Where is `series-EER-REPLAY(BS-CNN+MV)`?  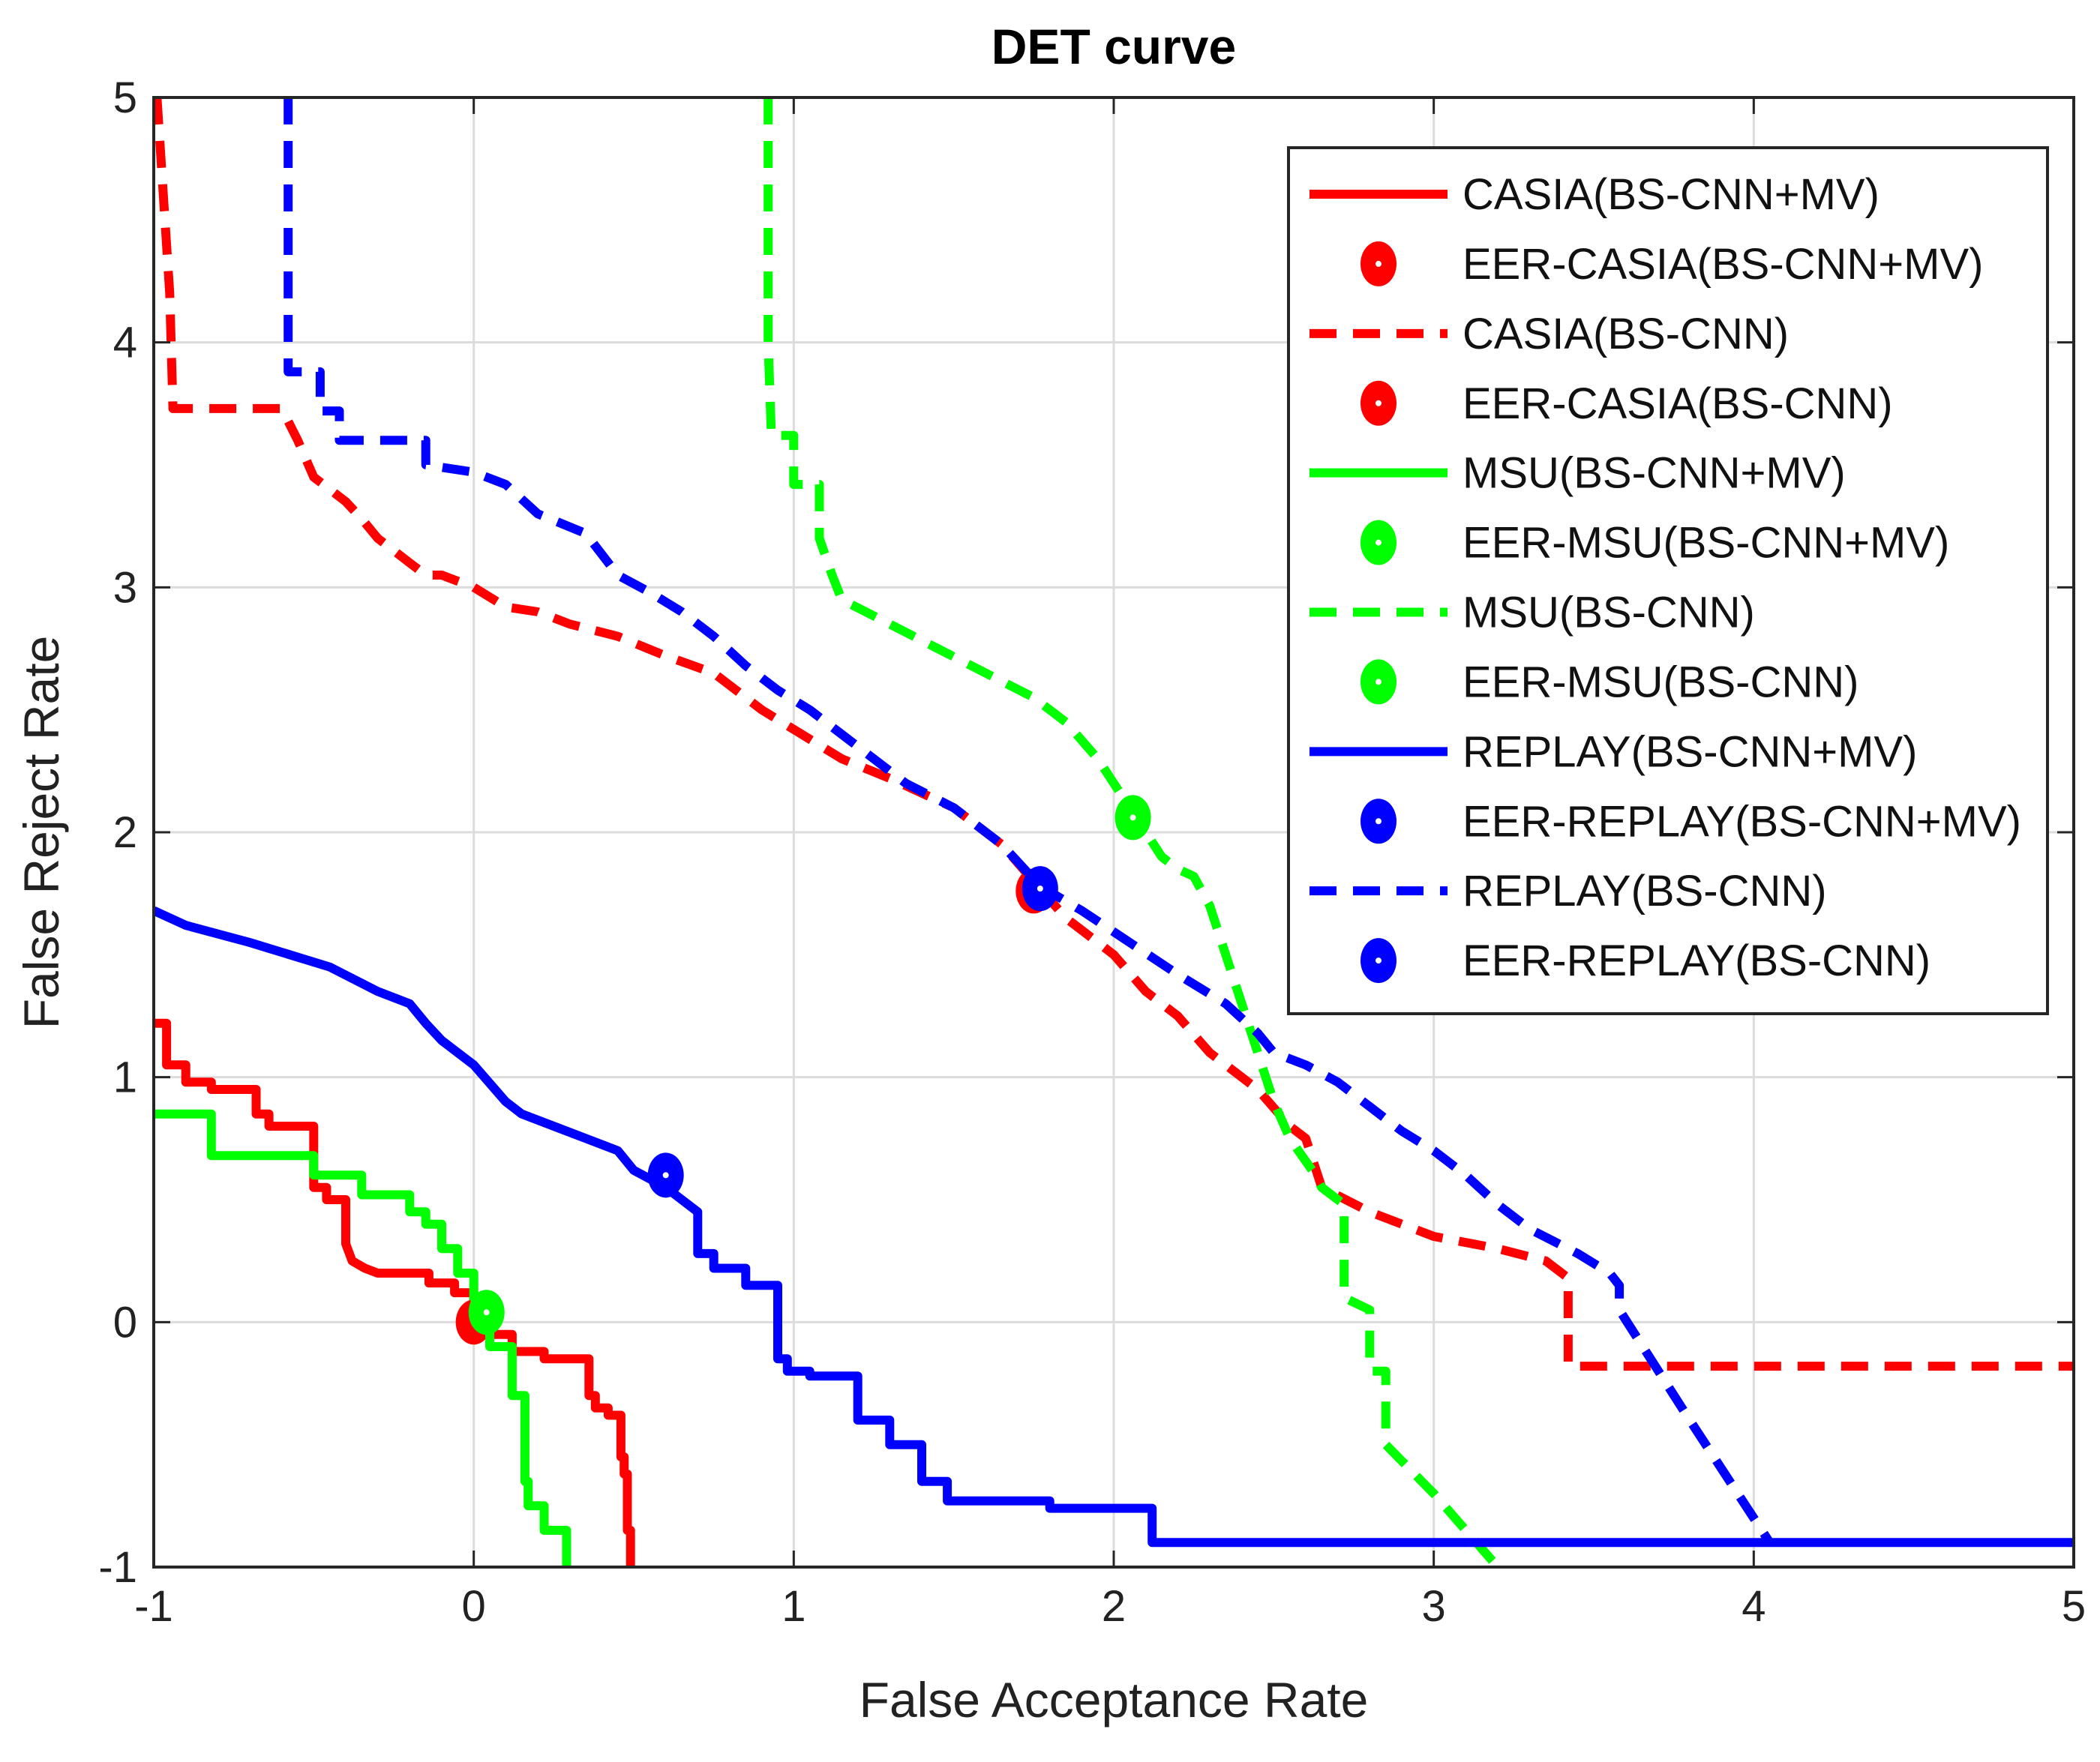 series-EER-REPLAY(BS-CNN+MV) is located at coordinates (665, 1175).